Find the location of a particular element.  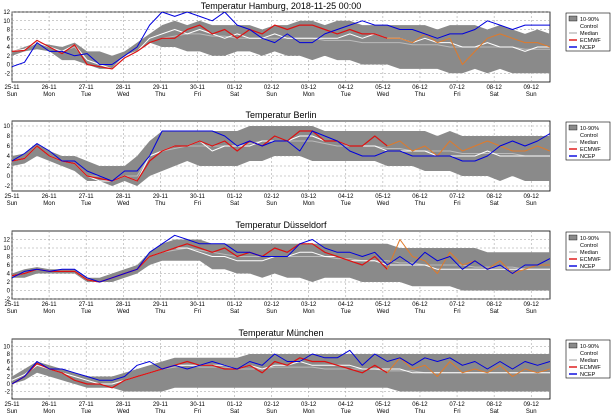

band-10-90-area is located at coordinates (281, 47).